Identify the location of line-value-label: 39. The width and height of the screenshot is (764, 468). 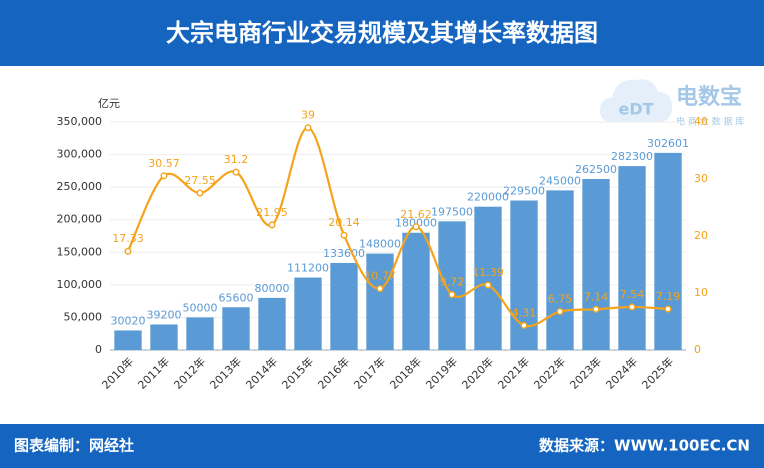
(308, 115).